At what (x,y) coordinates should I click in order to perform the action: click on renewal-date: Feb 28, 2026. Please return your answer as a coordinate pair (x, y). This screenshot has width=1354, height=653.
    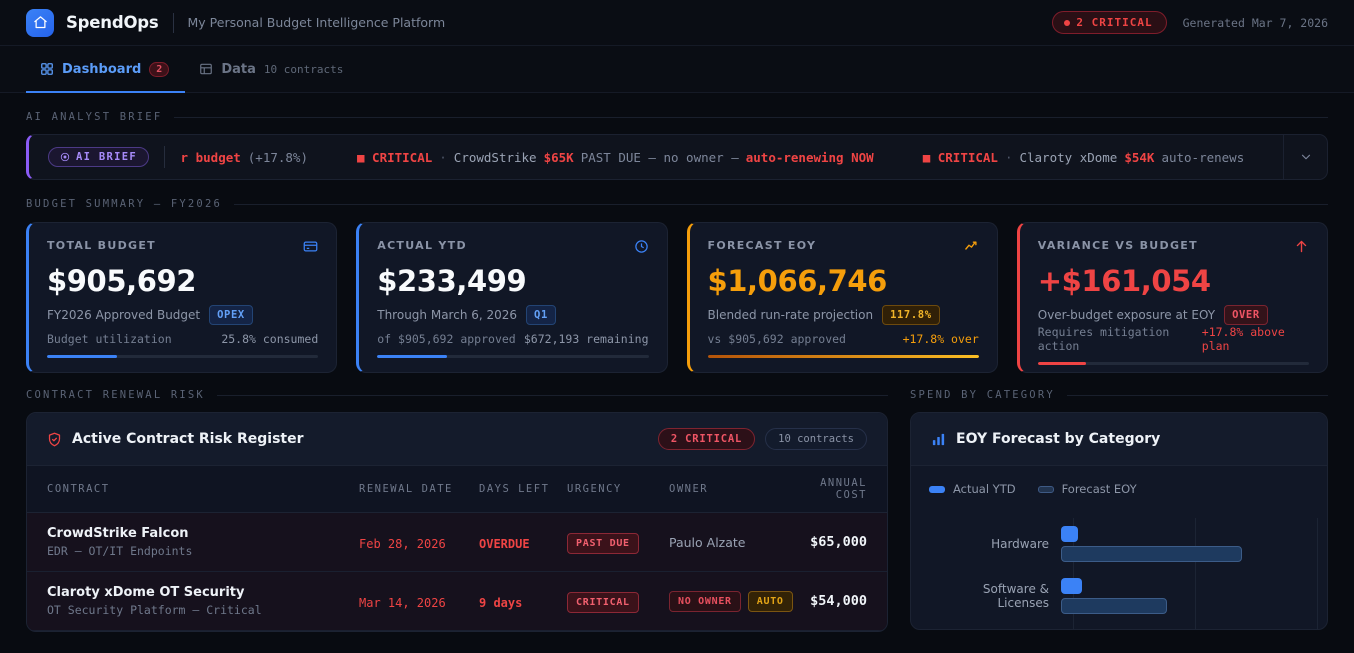
    Looking at the image, I should click on (402, 543).